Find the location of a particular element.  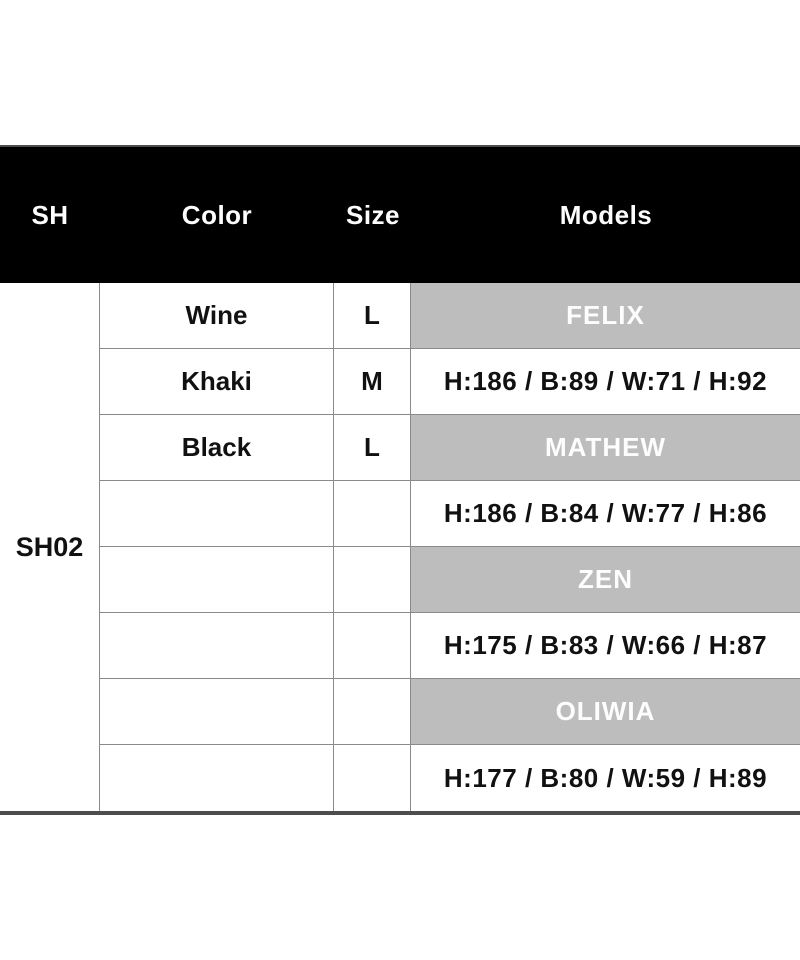

header-cell-color: Color is located at coordinates (217, 214).